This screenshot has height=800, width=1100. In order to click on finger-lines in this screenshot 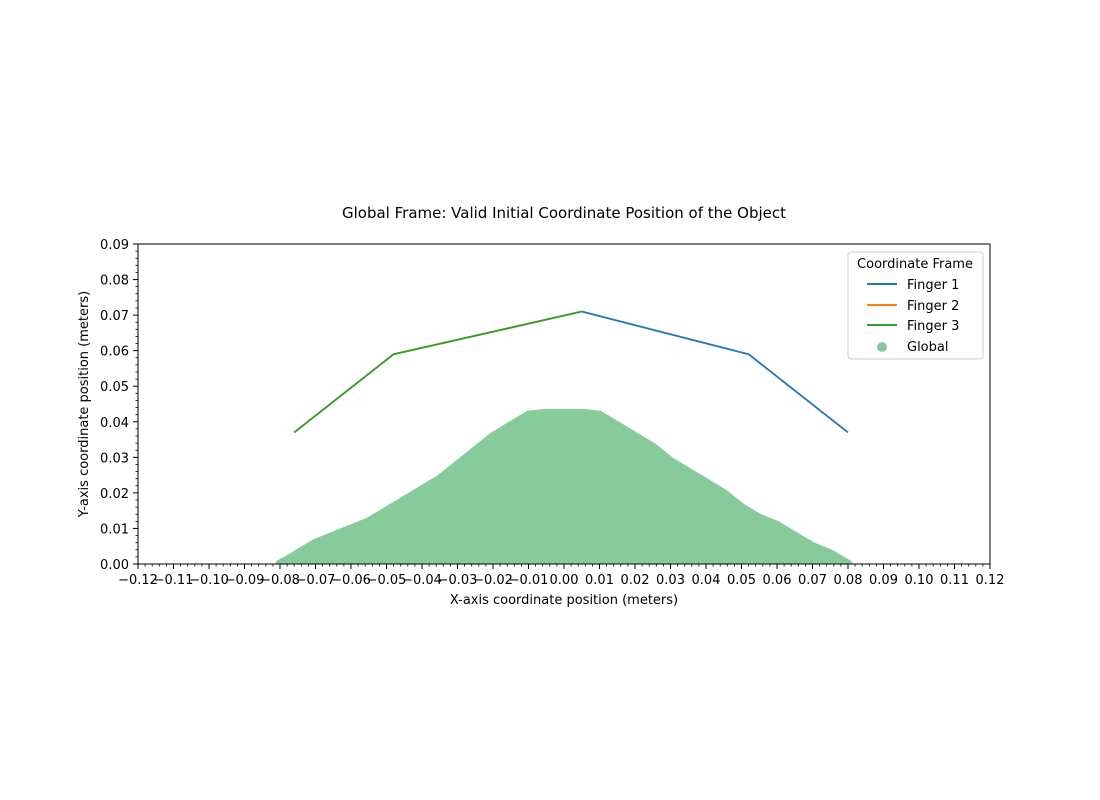, I will do `click(571, 372)`.